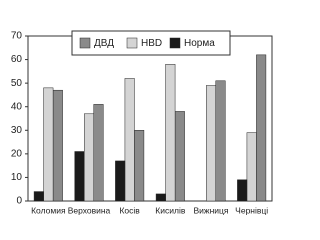 This screenshot has width=320, height=240. Describe the element at coordinates (48, 210) in the screenshot. I see `x-tick-label: Коломия` at that location.